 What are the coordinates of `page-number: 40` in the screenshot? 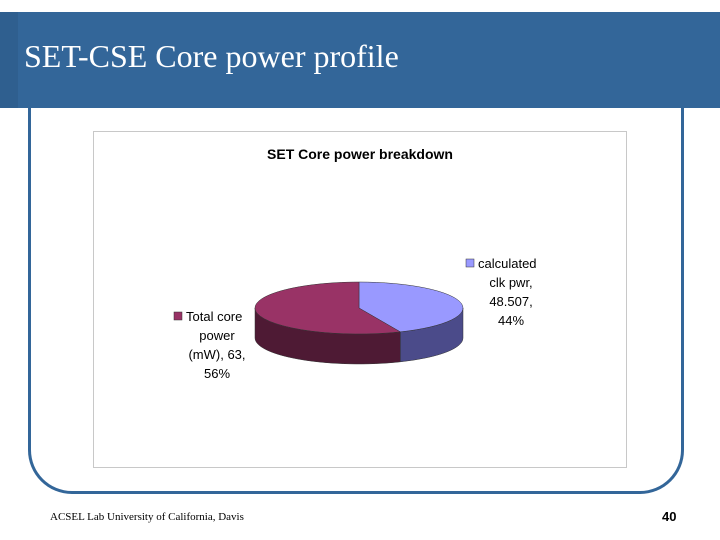 It's located at (669, 516).